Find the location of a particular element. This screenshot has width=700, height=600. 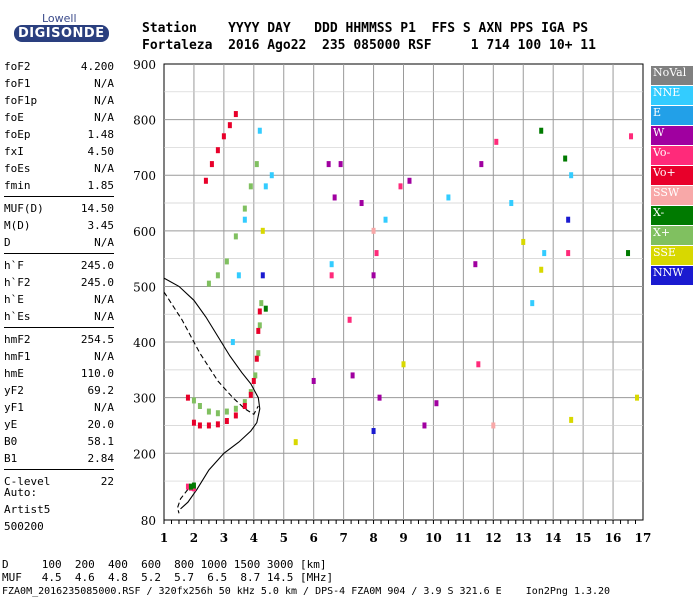

param-row: fmin 1.85 is located at coordinates (59, 185).